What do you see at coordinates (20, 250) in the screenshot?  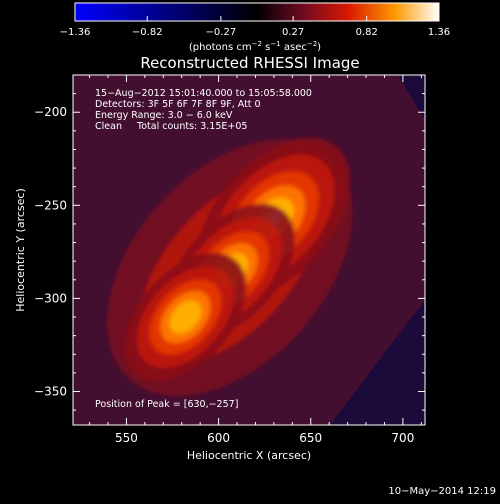 I see `y-axis-label: Heliocentric Y (arcsec)` at bounding box center [20, 250].